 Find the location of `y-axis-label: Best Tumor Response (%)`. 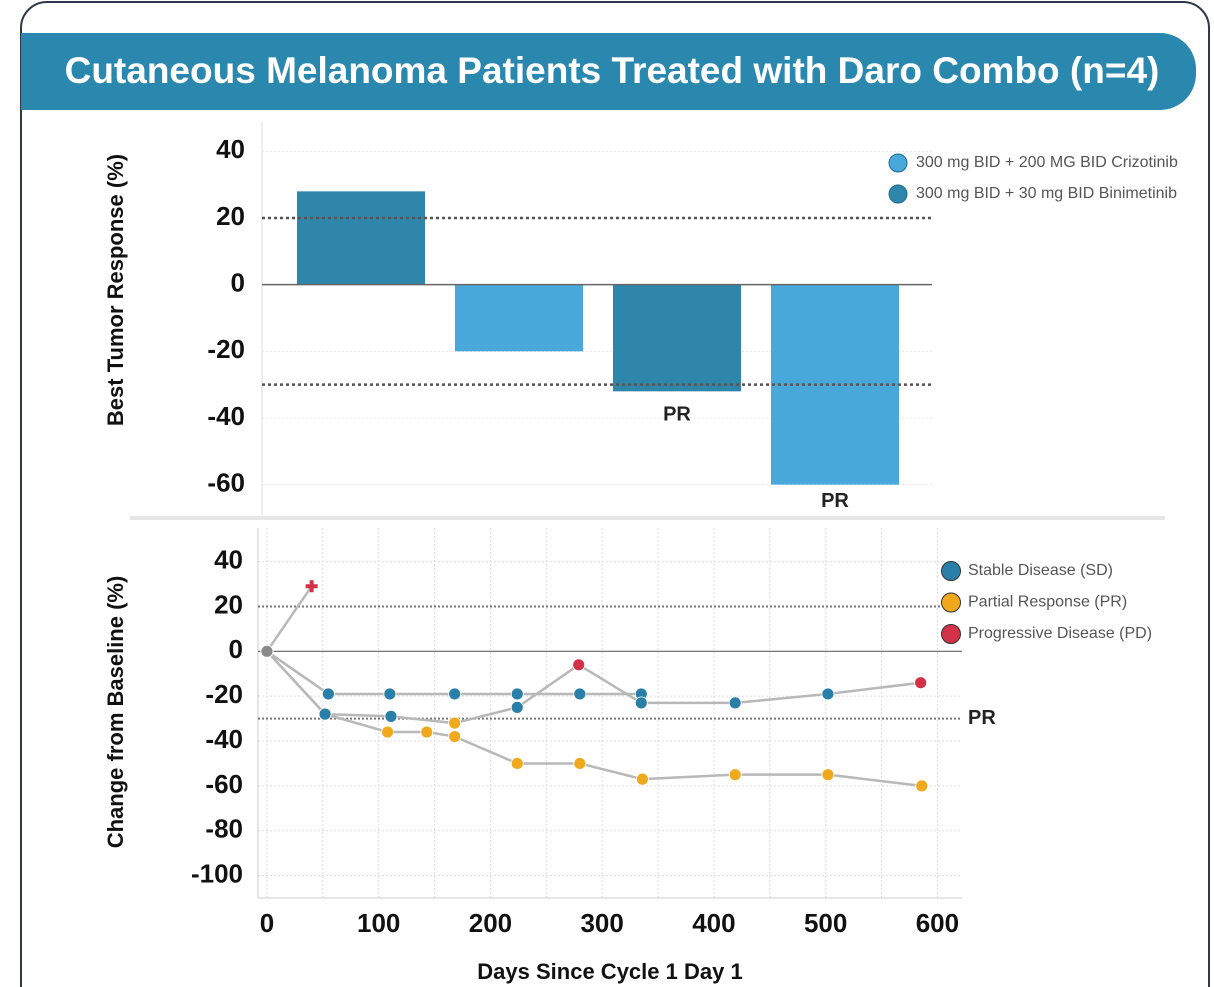

y-axis-label: Best Tumor Response (%) is located at coordinates (115, 290).